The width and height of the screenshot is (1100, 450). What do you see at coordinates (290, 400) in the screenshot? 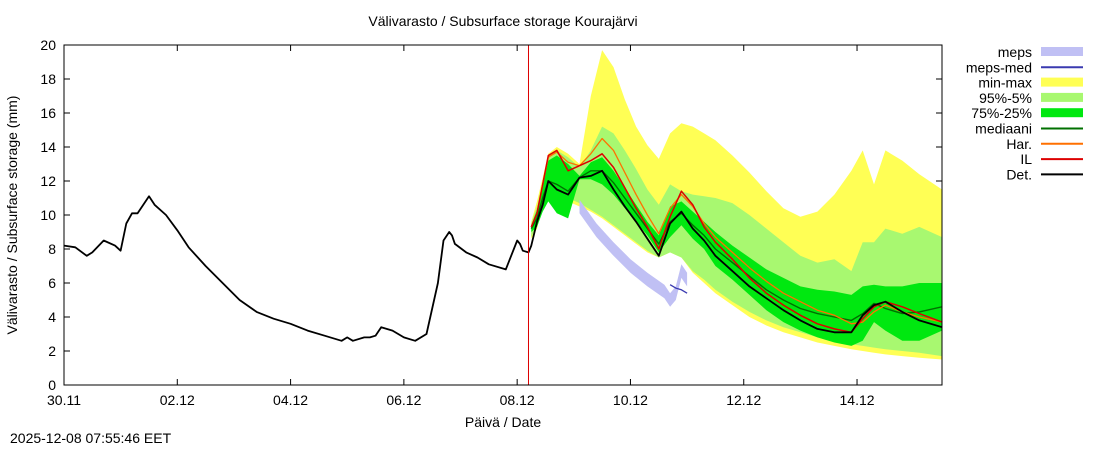
I see `x-tick-label: 04.12` at bounding box center [290, 400].